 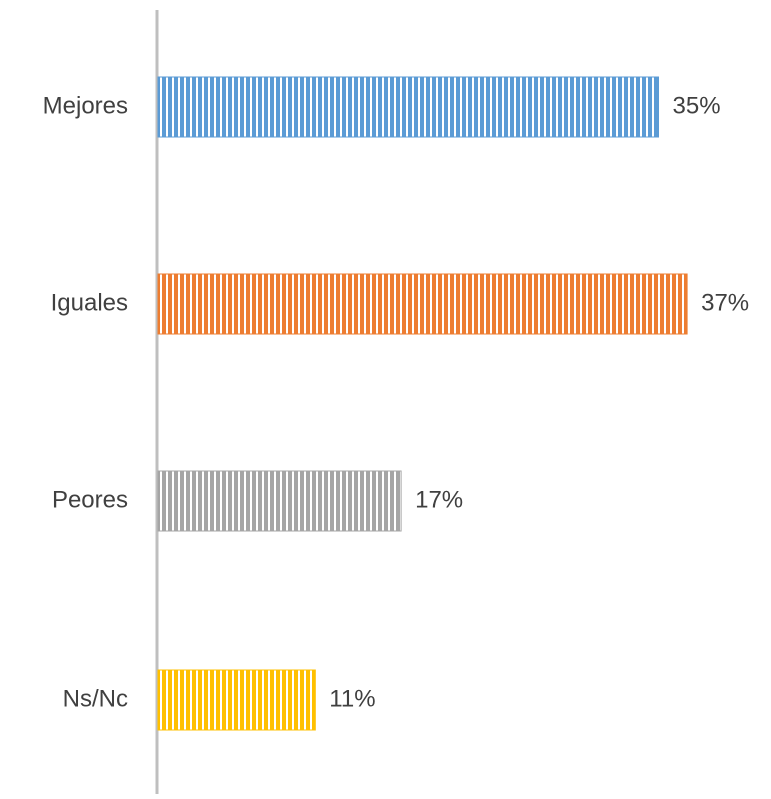 What do you see at coordinates (90, 499) in the screenshot?
I see `category-label: Peores` at bounding box center [90, 499].